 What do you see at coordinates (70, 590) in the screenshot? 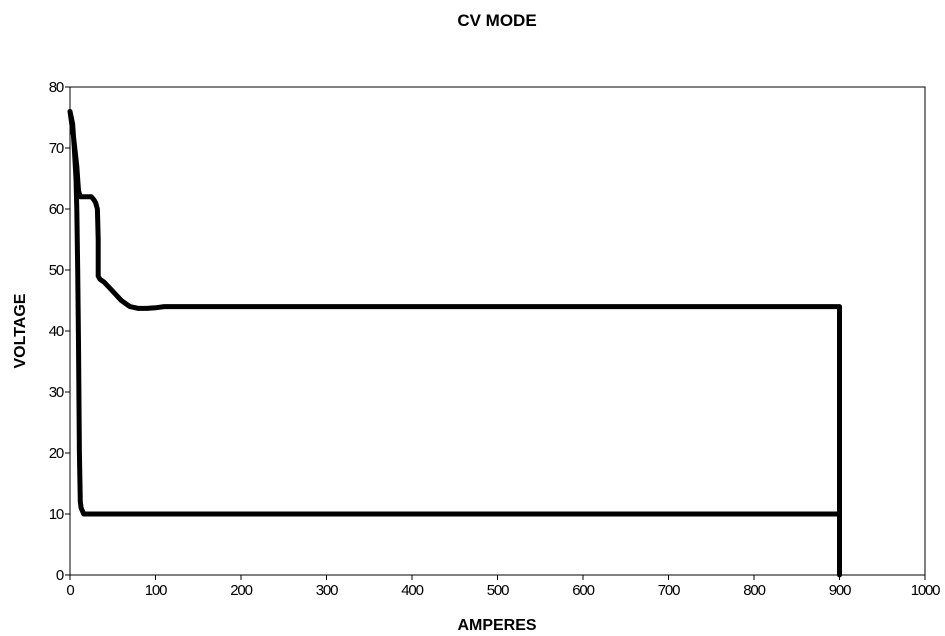
I see `x-tick-label: 0` at bounding box center [70, 590].